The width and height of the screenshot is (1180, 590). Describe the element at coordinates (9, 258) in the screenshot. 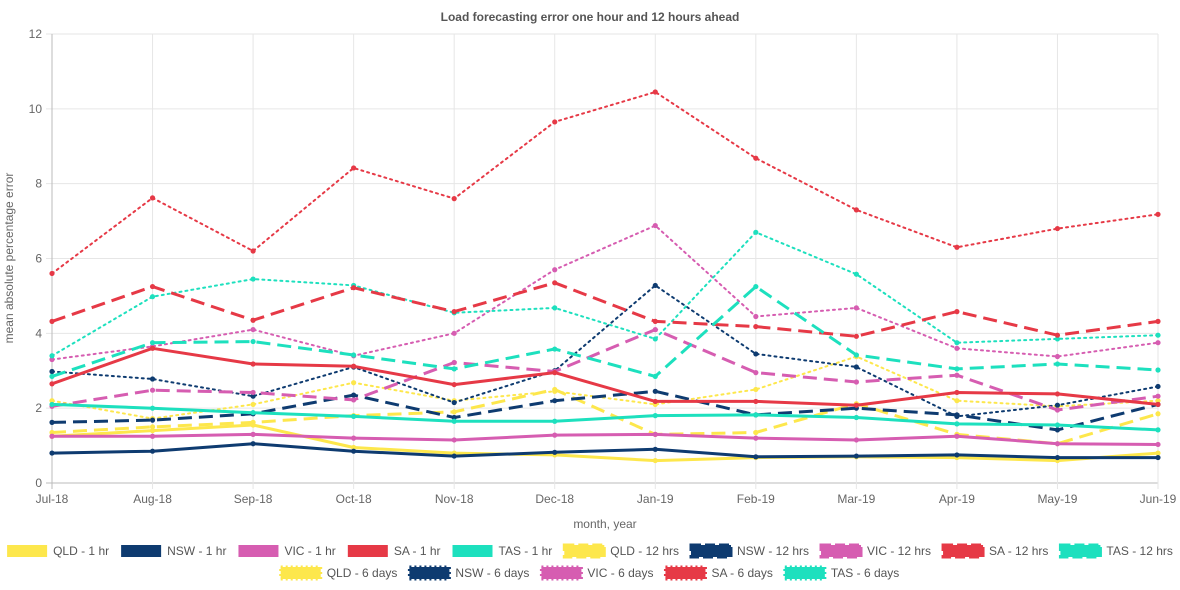

I see `y-axis-label: mean absolute percentage error` at that location.